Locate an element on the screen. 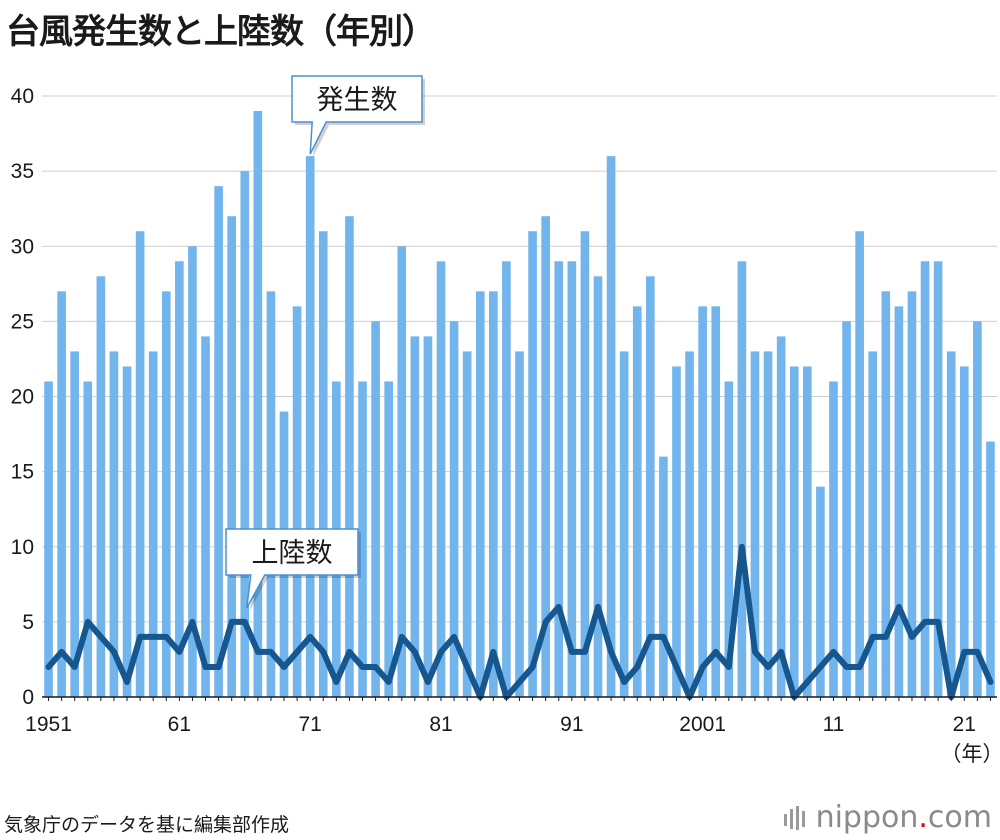  bar-1990 is located at coordinates (559, 479).